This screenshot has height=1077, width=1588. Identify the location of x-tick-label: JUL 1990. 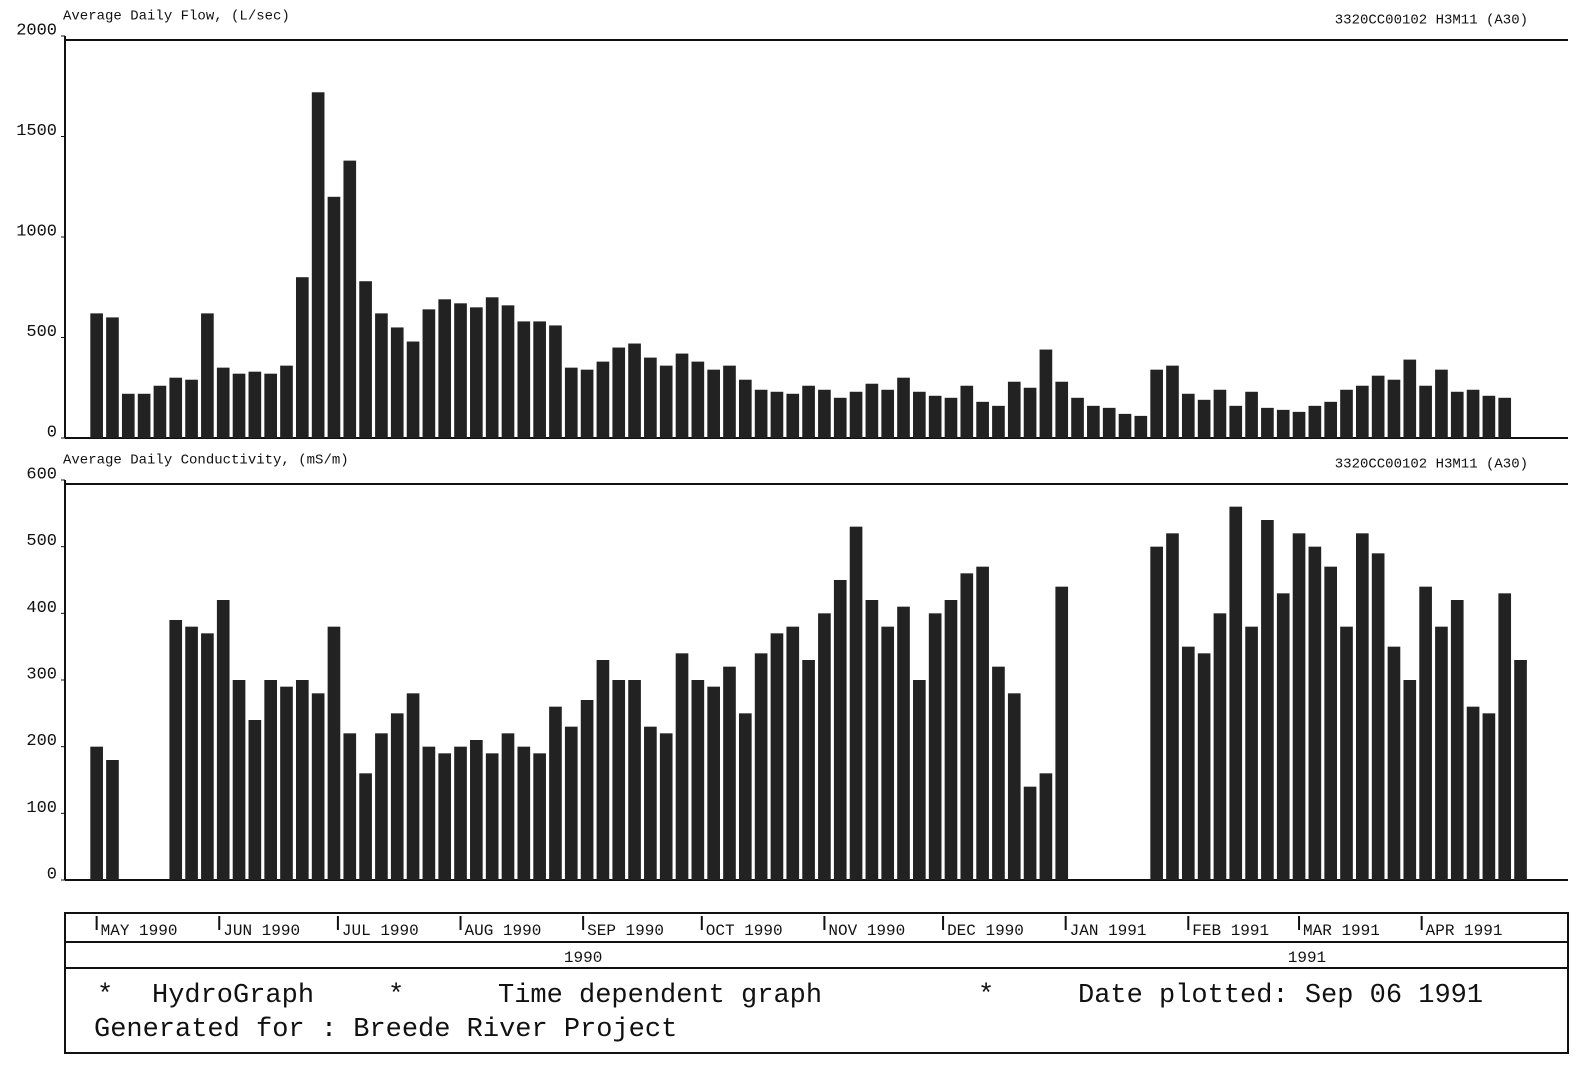
(380, 931).